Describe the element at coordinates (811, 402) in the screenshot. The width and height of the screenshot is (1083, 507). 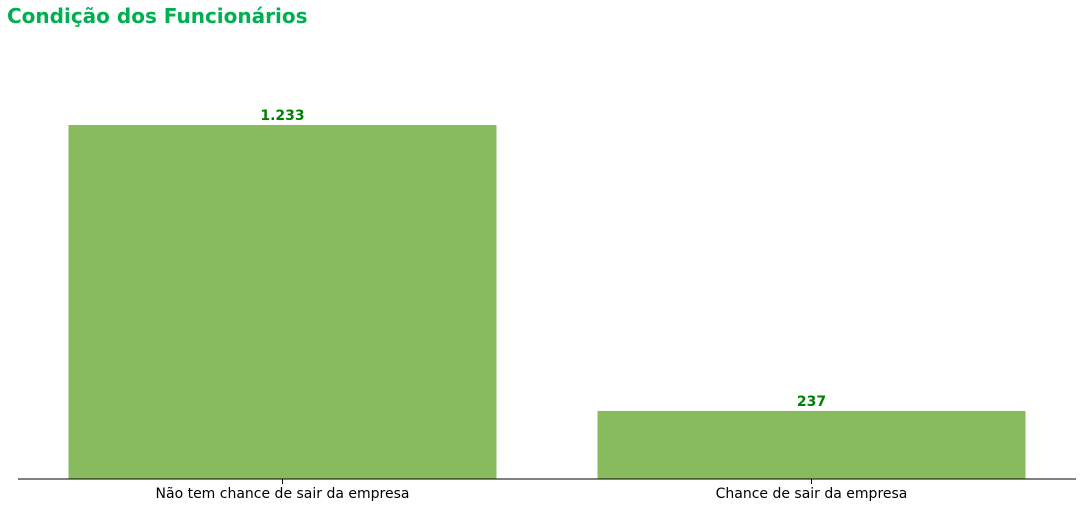
I see `data-label-1: 237` at that location.